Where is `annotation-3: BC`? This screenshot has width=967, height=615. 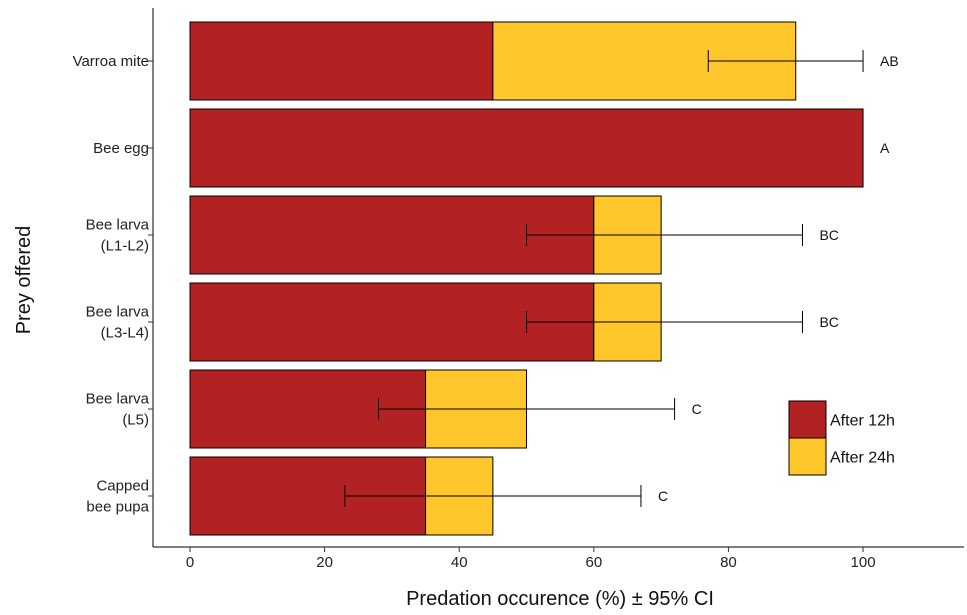 annotation-3: BC is located at coordinates (828, 322).